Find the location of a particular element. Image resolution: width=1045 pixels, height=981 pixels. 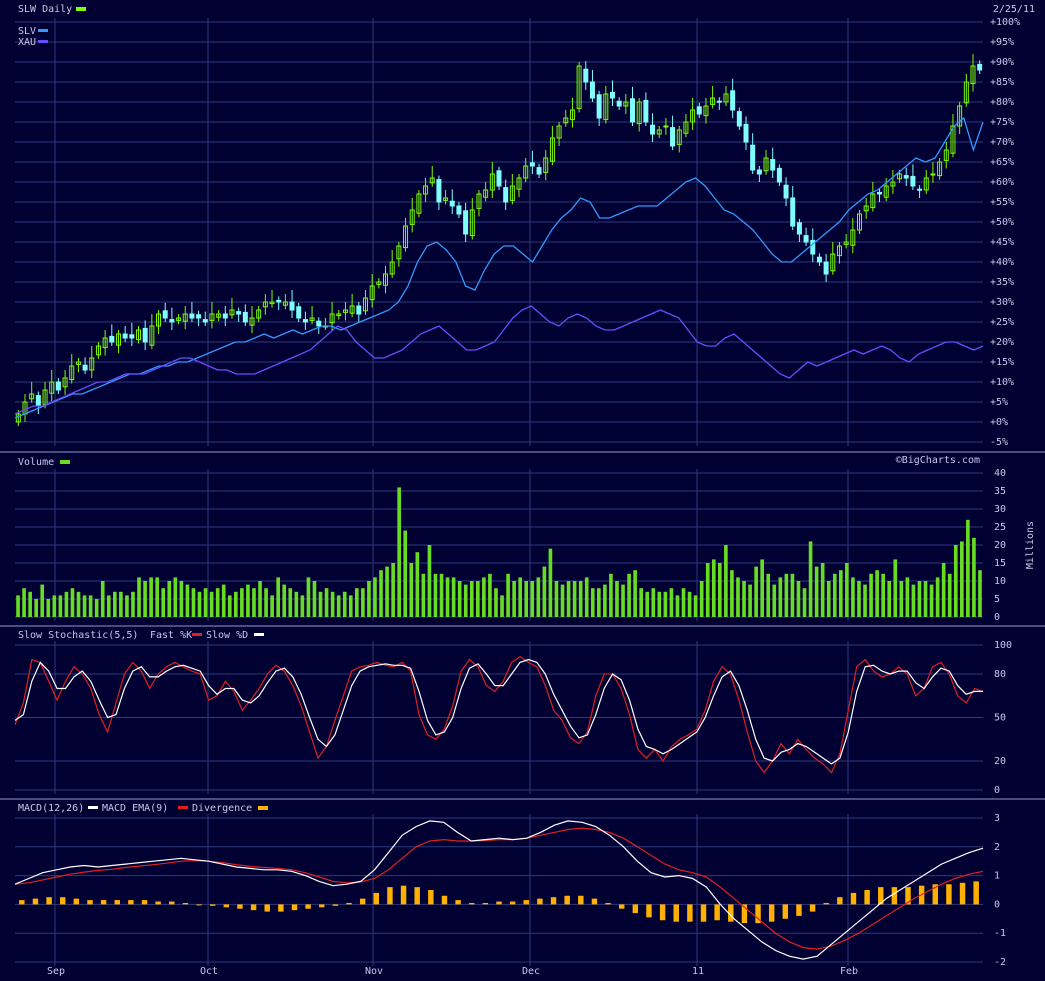

price-tick-label: +45% is located at coordinates (1002, 242).